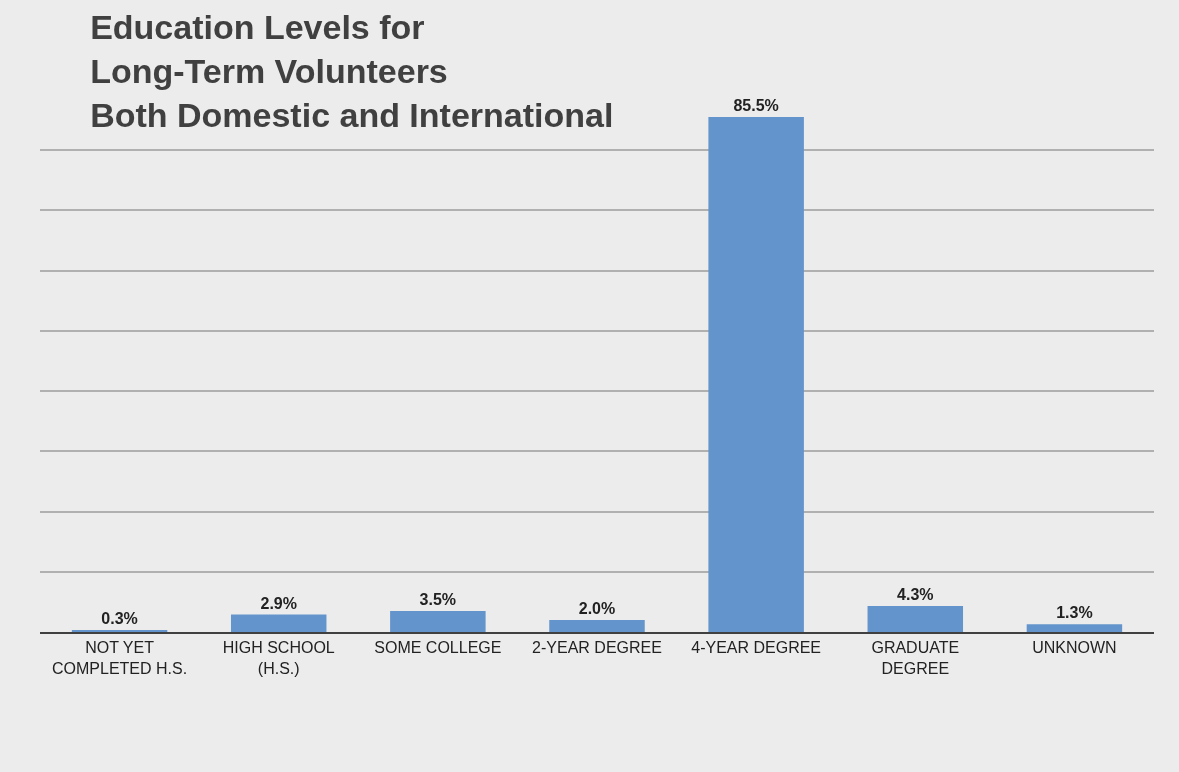 The width and height of the screenshot is (1179, 772). What do you see at coordinates (1074, 613) in the screenshot?
I see `data-label: 1.3%` at bounding box center [1074, 613].